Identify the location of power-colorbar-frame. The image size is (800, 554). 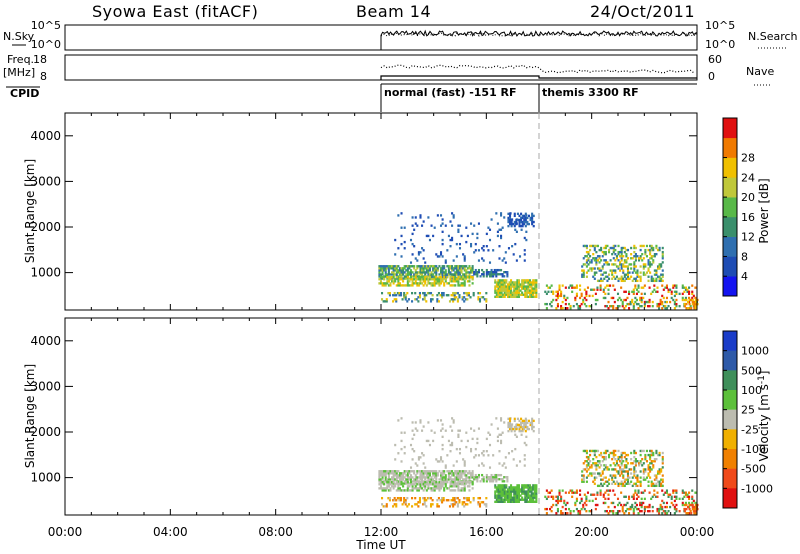
(730, 207).